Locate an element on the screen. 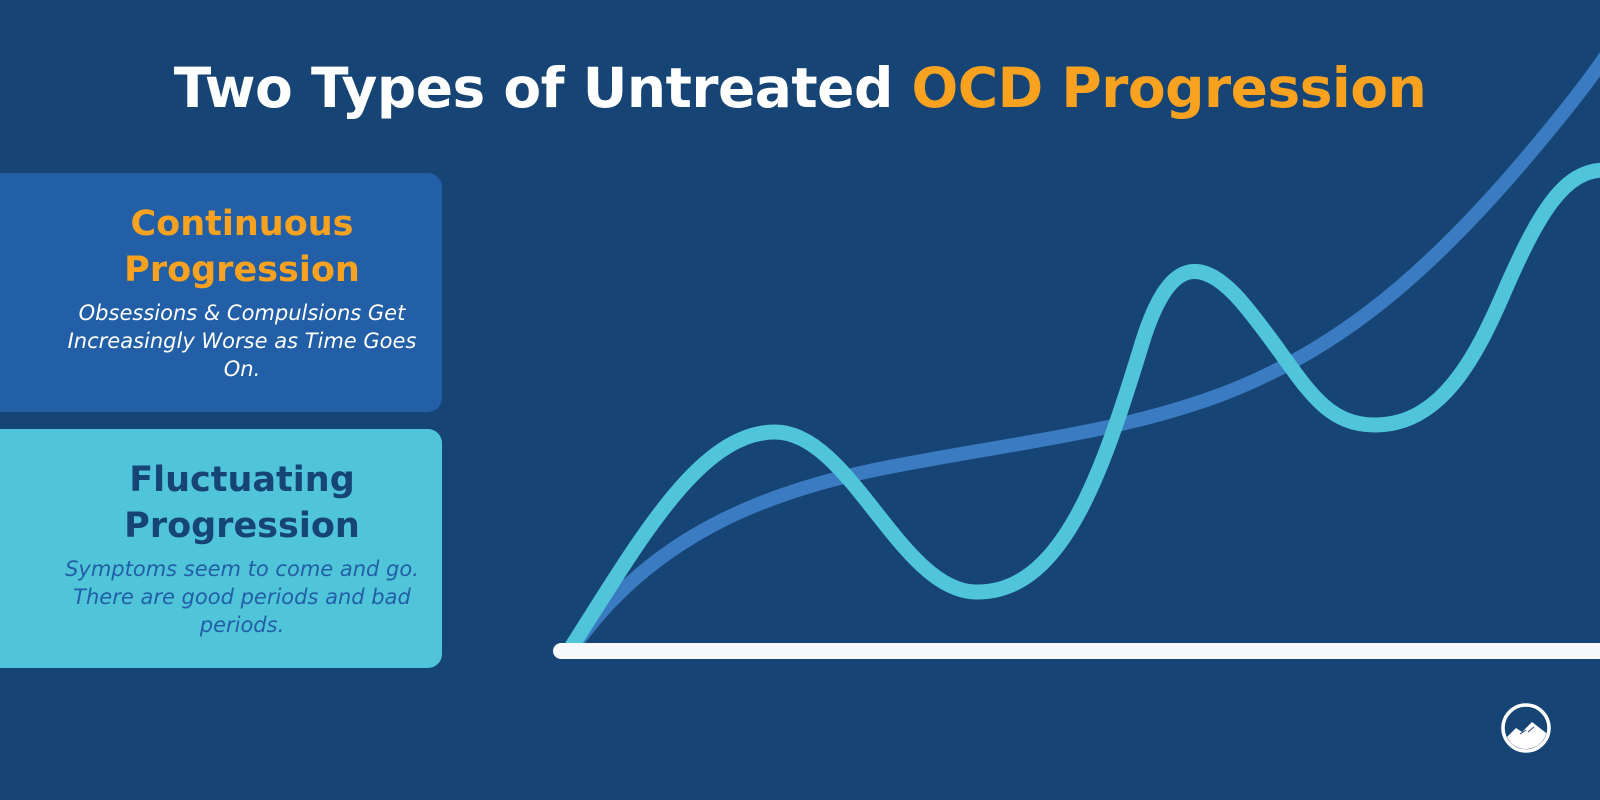 Image resolution: width=1600 pixels, height=800 pixels. page-title: Two Types of Untreated OCD Progression is located at coordinates (800, 88).